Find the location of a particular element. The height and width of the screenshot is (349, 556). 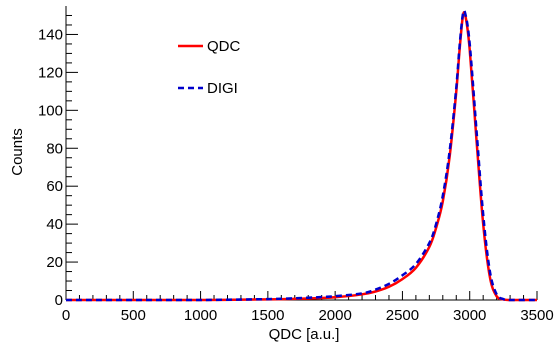

x-tick-label: 3500 is located at coordinates (536, 315).